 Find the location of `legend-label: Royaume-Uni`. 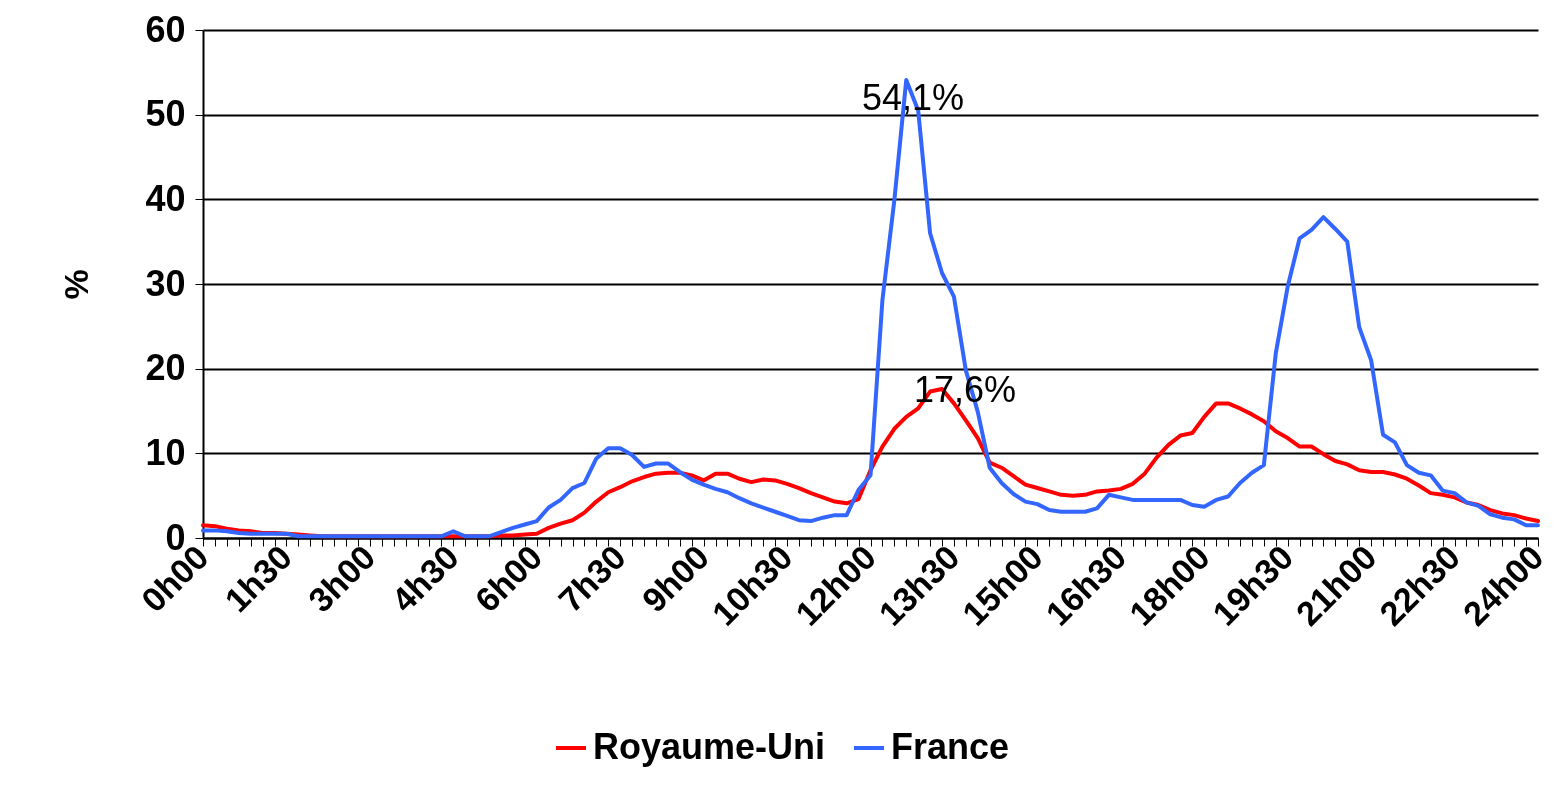

legend-label: Royaume-Uni is located at coordinates (709, 746).